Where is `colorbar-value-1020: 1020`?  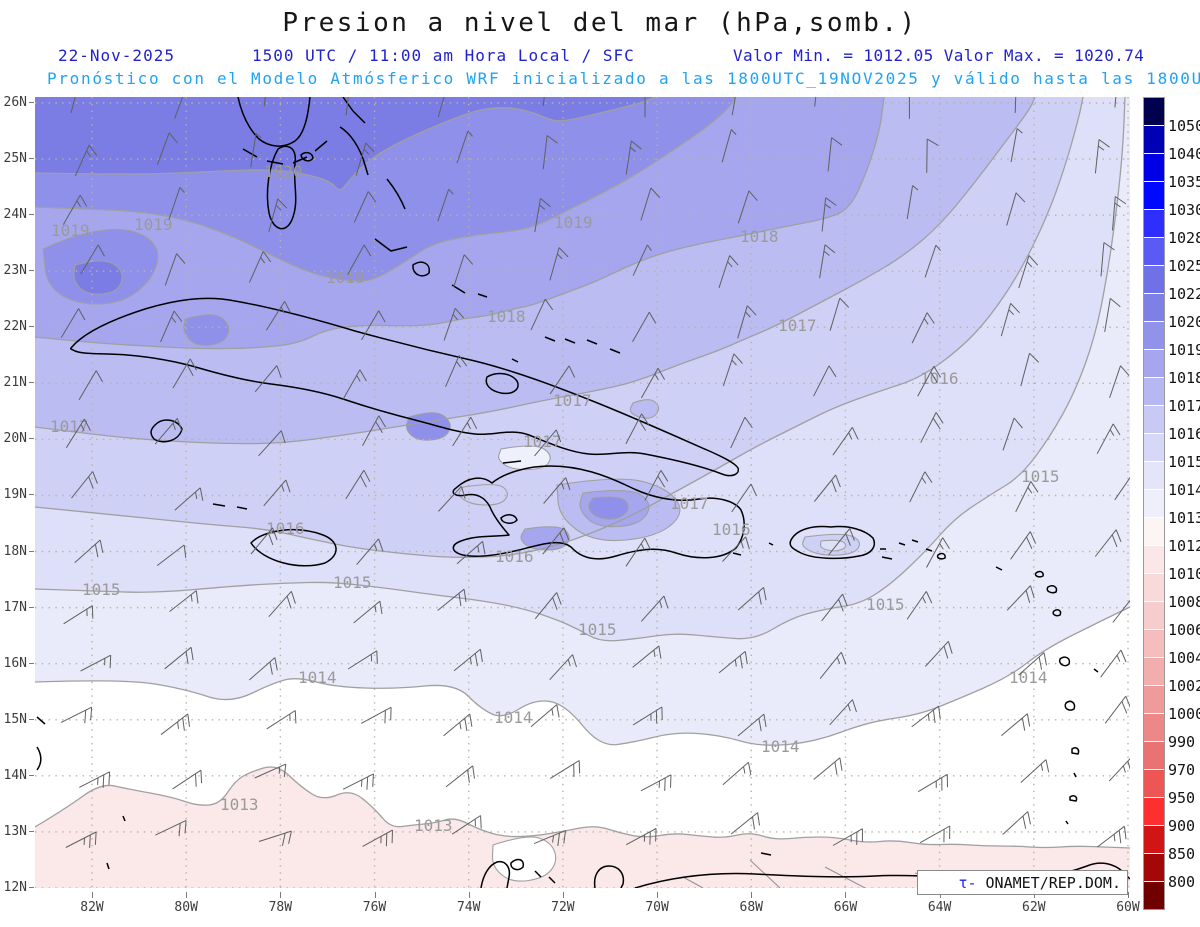
colorbar-value-1020: 1020 is located at coordinates (1184, 322).